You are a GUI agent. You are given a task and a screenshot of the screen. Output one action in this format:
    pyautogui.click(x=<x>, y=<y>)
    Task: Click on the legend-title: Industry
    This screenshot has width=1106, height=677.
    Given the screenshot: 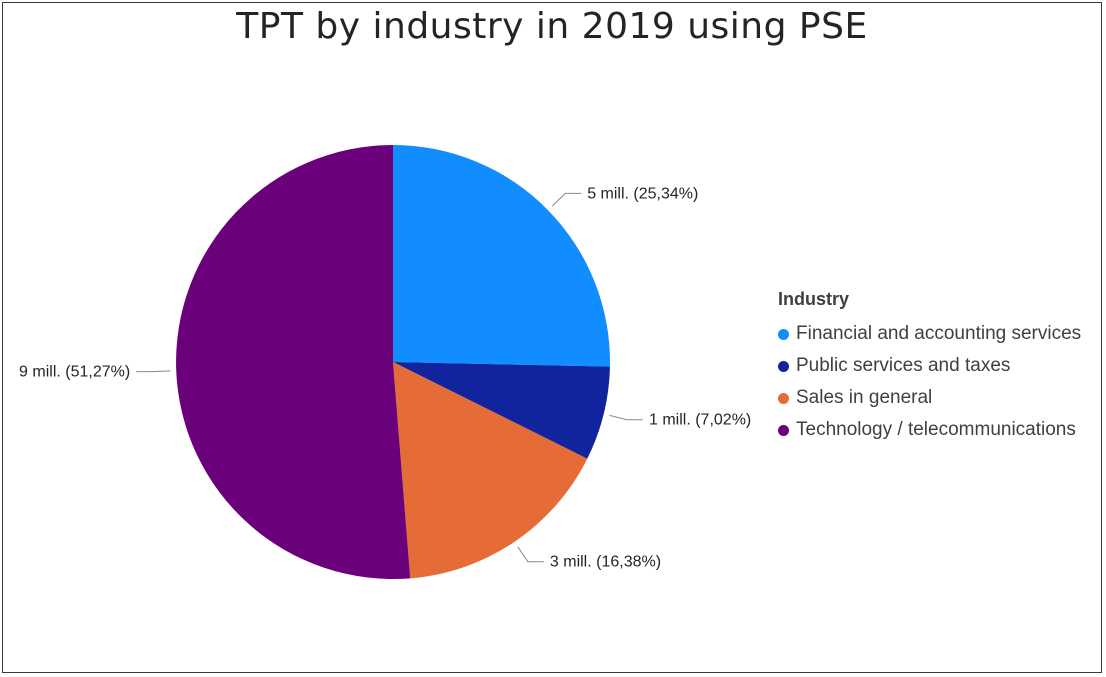 What is the action you would take?
    pyautogui.click(x=814, y=299)
    